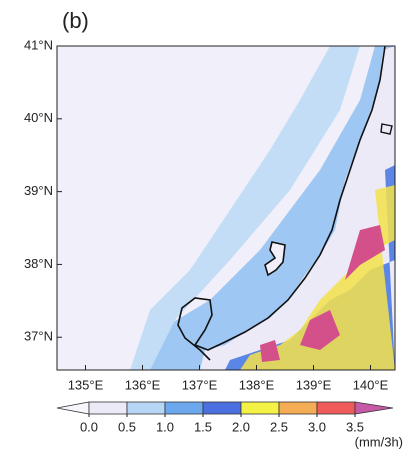 The image size is (419, 457). What do you see at coordinates (38, 117) in the screenshot?
I see `y-tick-label: 40°N` at bounding box center [38, 117].